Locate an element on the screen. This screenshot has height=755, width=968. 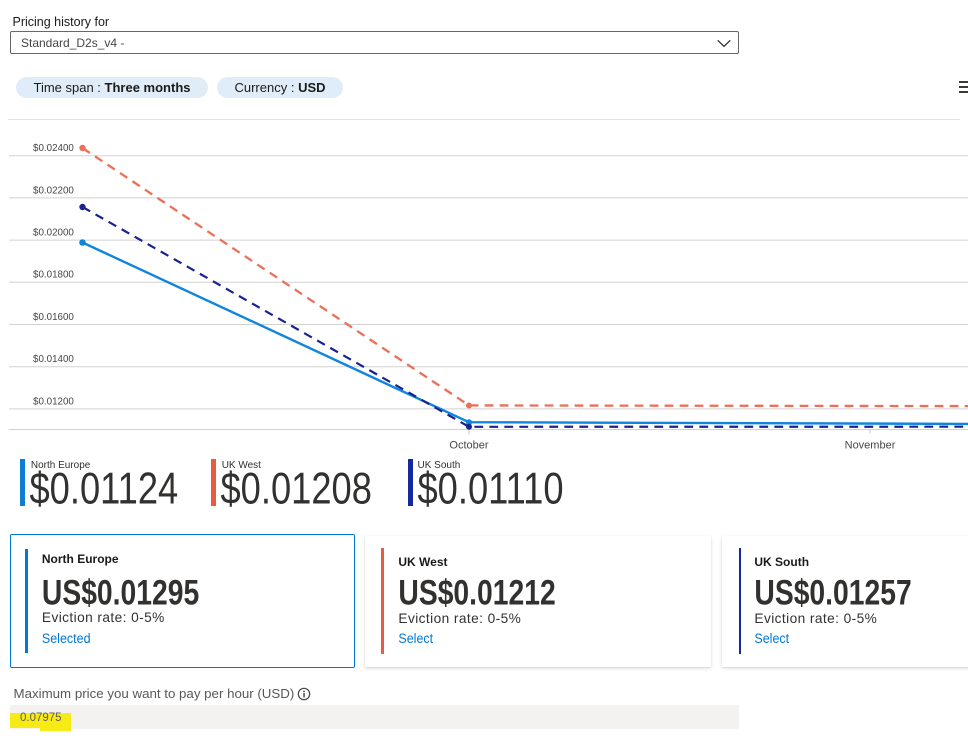
svg-text: $0.02000 is located at coordinates (53, 233).